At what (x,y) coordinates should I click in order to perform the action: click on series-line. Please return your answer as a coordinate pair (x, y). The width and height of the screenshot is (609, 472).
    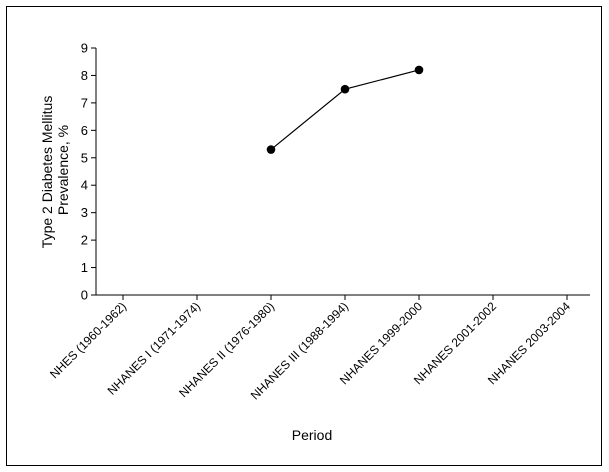
    Looking at the image, I should click on (345, 110).